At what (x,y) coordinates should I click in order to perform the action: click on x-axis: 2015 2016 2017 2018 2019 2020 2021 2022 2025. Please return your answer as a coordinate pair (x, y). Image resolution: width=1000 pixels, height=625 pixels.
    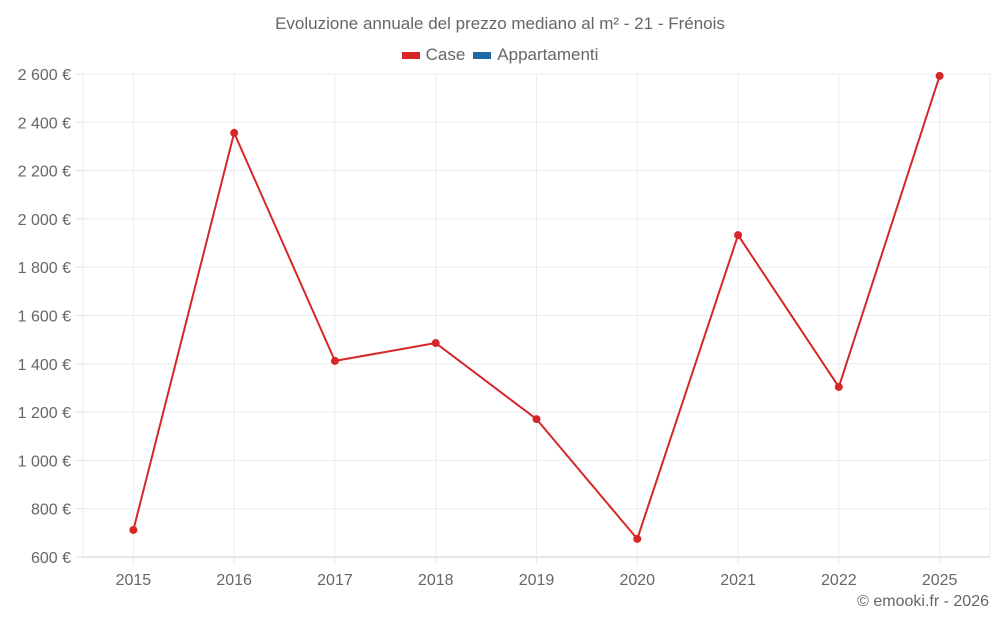
    Looking at the image, I should click on (537, 580).